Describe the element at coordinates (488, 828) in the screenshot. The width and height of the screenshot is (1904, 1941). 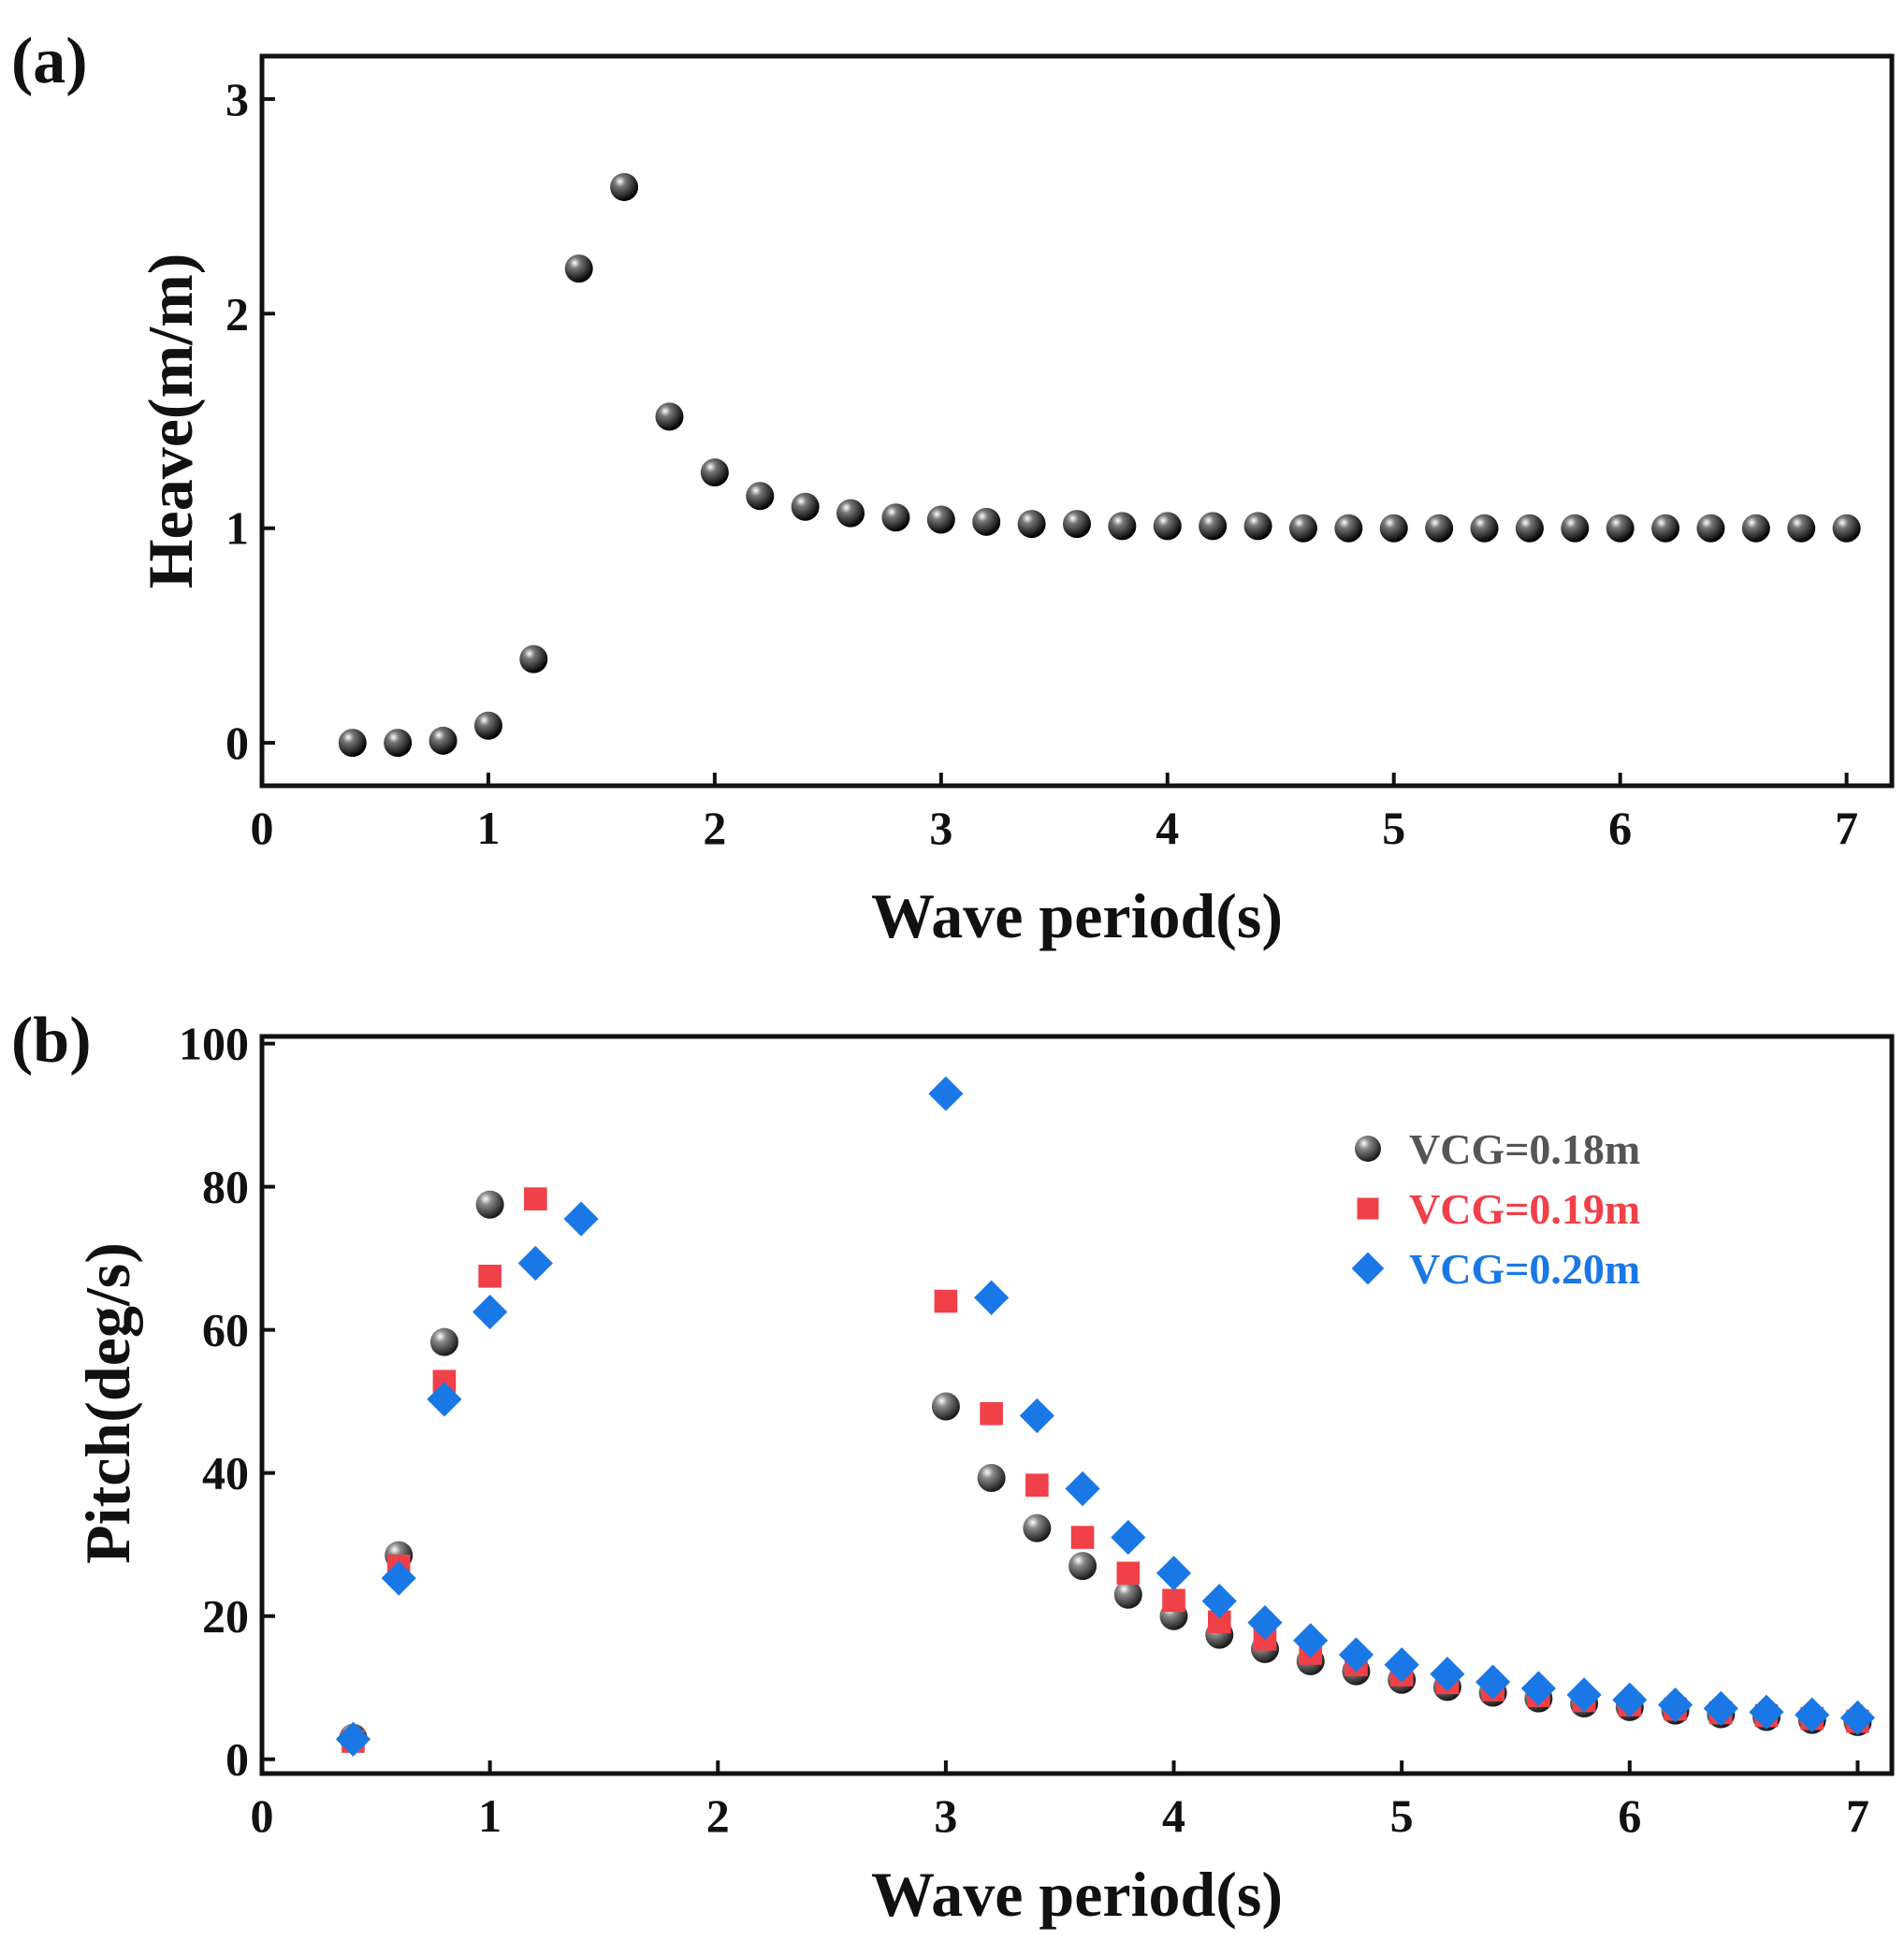
I see `heave-x-tick-label: 1` at that location.